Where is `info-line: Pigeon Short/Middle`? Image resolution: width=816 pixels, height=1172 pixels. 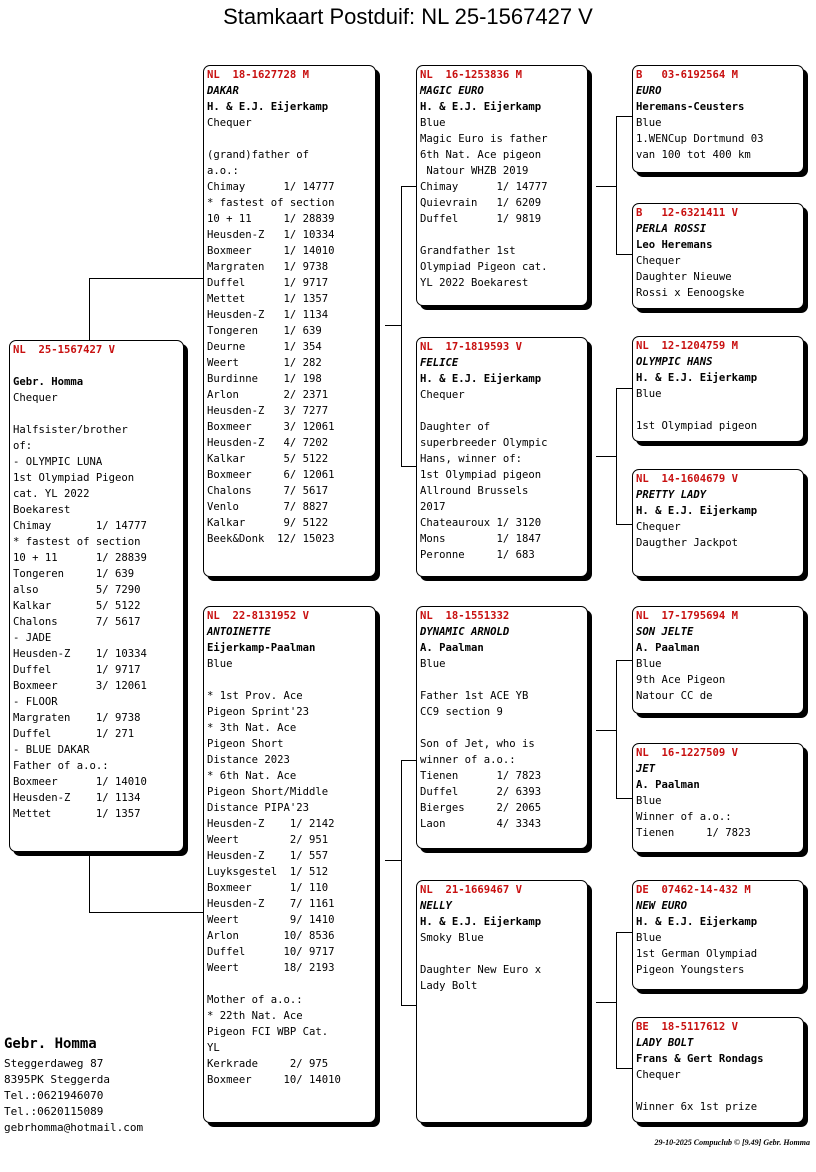
info-line: Pigeon Short/Middle is located at coordinates (268, 792).